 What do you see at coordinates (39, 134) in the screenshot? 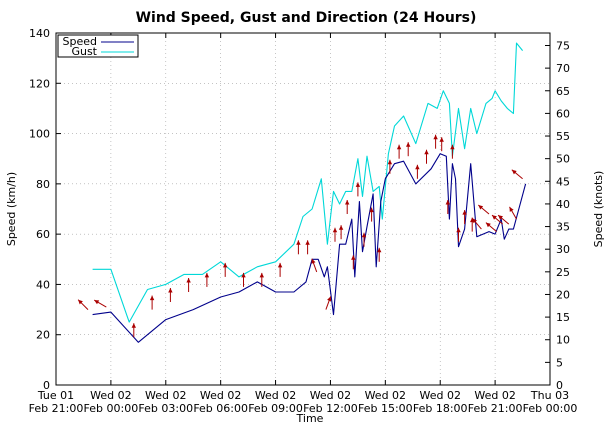
I see `y-tick-label: 100` at bounding box center [39, 134].